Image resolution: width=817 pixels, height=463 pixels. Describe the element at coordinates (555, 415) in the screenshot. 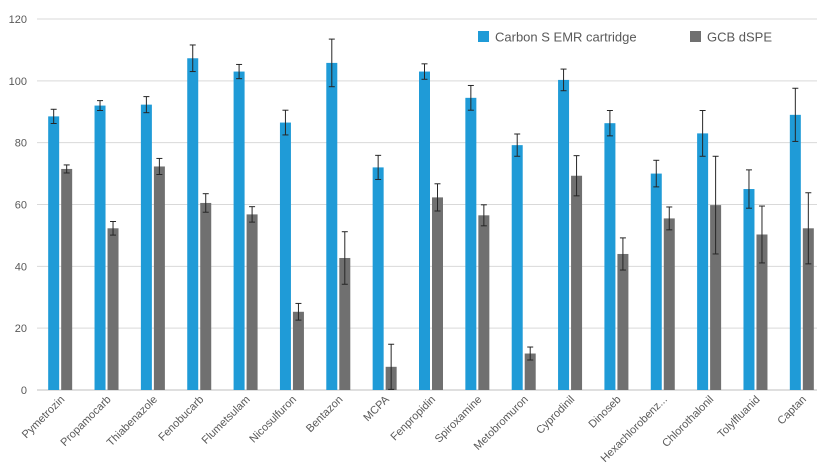

I see `x-tick-label: Cyprodinil` at that location.